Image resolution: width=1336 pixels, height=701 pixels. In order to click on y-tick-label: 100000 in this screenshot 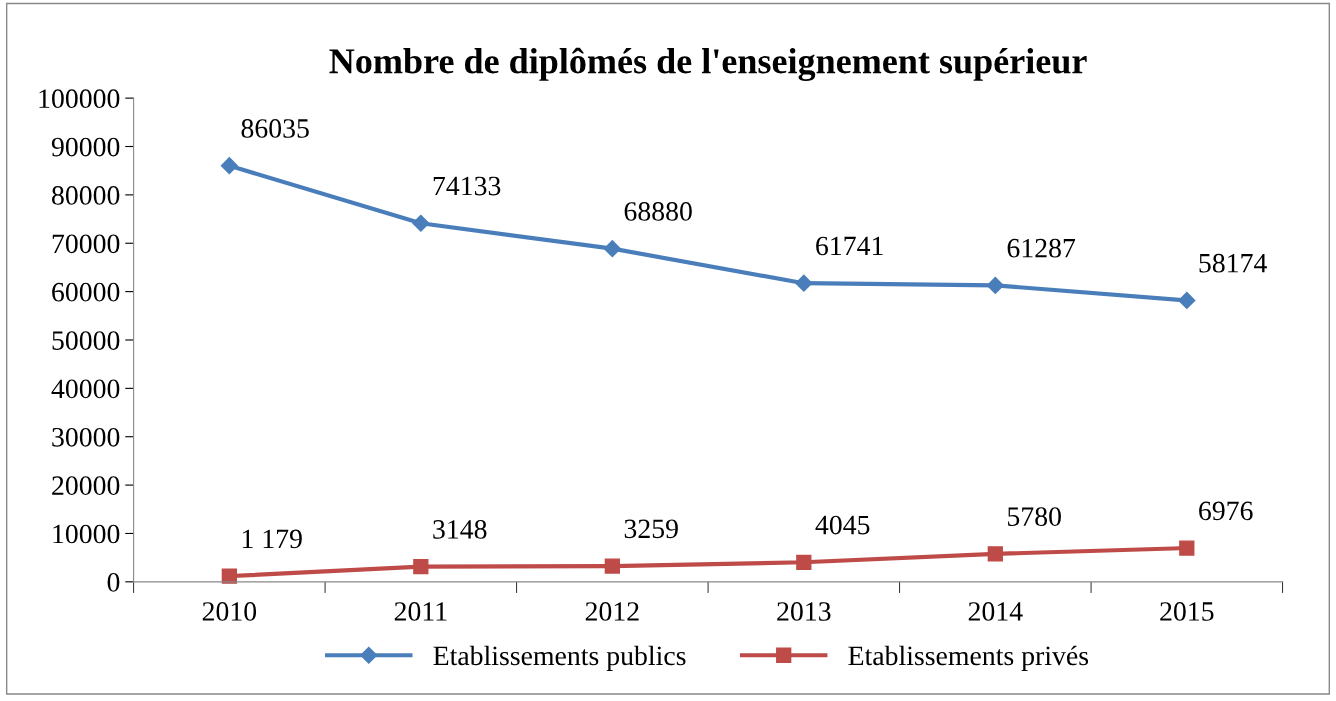, I will do `click(79, 99)`.